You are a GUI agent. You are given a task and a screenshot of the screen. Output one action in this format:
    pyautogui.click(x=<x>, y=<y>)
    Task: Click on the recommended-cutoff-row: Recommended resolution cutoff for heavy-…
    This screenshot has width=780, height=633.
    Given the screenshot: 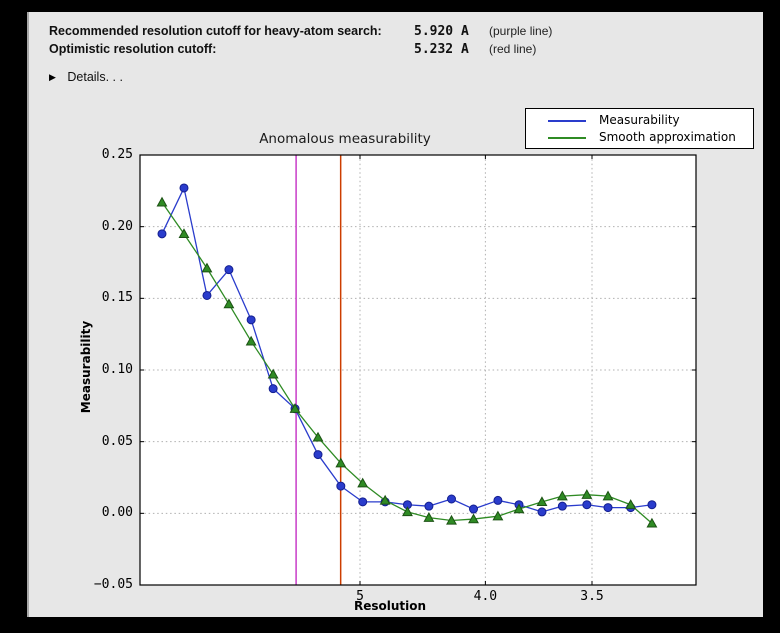 What is the action you would take?
    pyautogui.click(x=396, y=32)
    